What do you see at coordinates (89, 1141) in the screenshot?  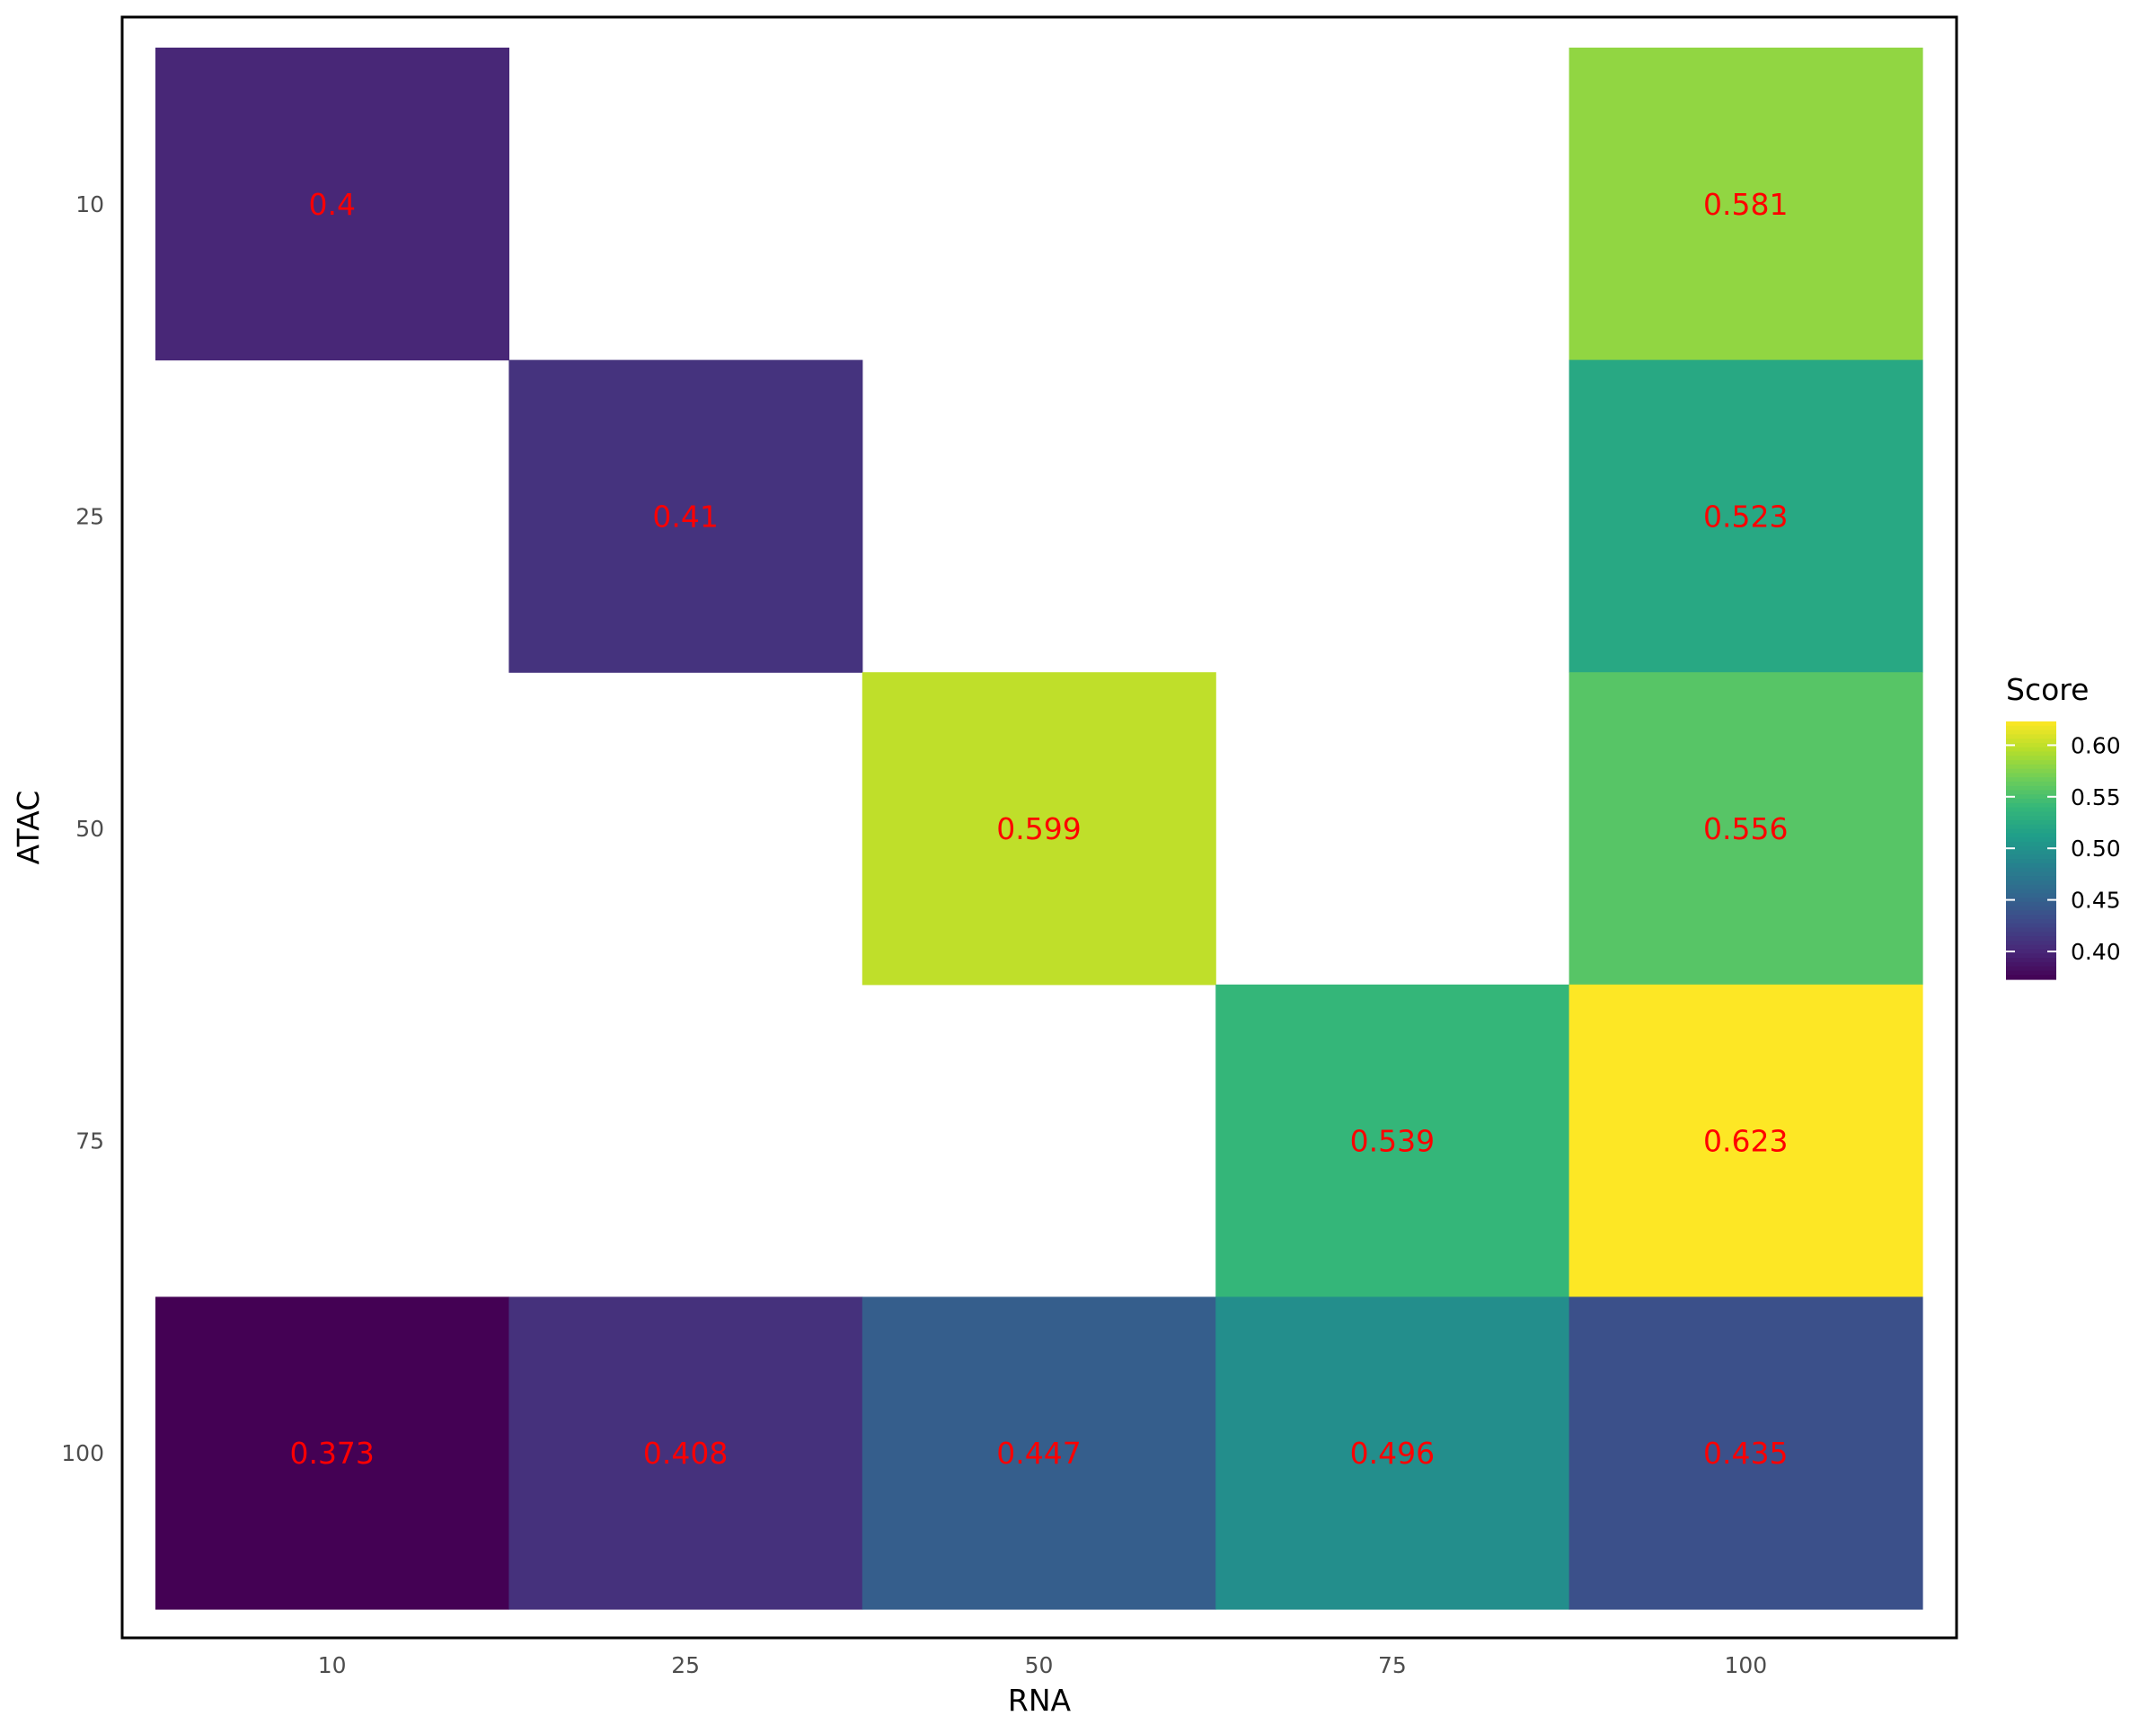 I see `y-tick-label: 75` at bounding box center [89, 1141].